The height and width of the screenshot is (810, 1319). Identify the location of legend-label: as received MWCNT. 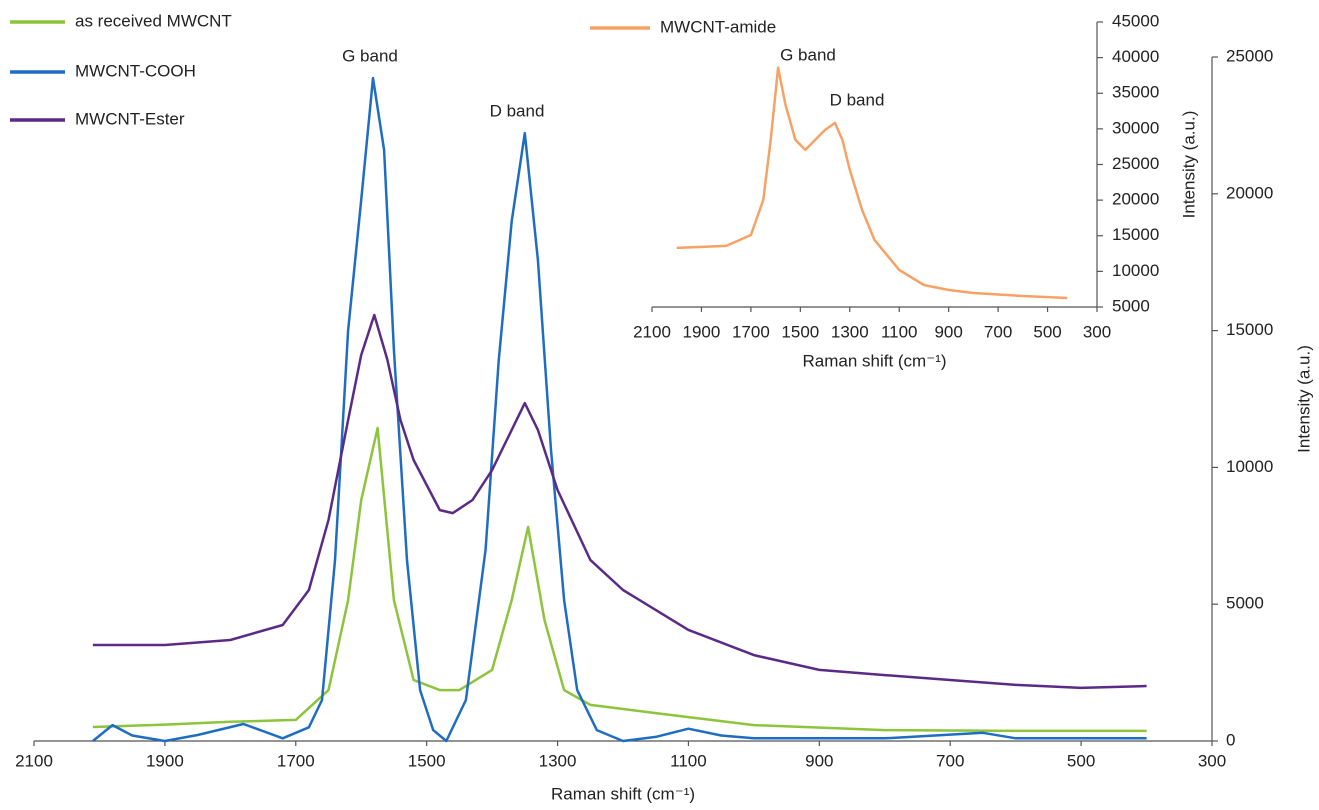
(153, 20).